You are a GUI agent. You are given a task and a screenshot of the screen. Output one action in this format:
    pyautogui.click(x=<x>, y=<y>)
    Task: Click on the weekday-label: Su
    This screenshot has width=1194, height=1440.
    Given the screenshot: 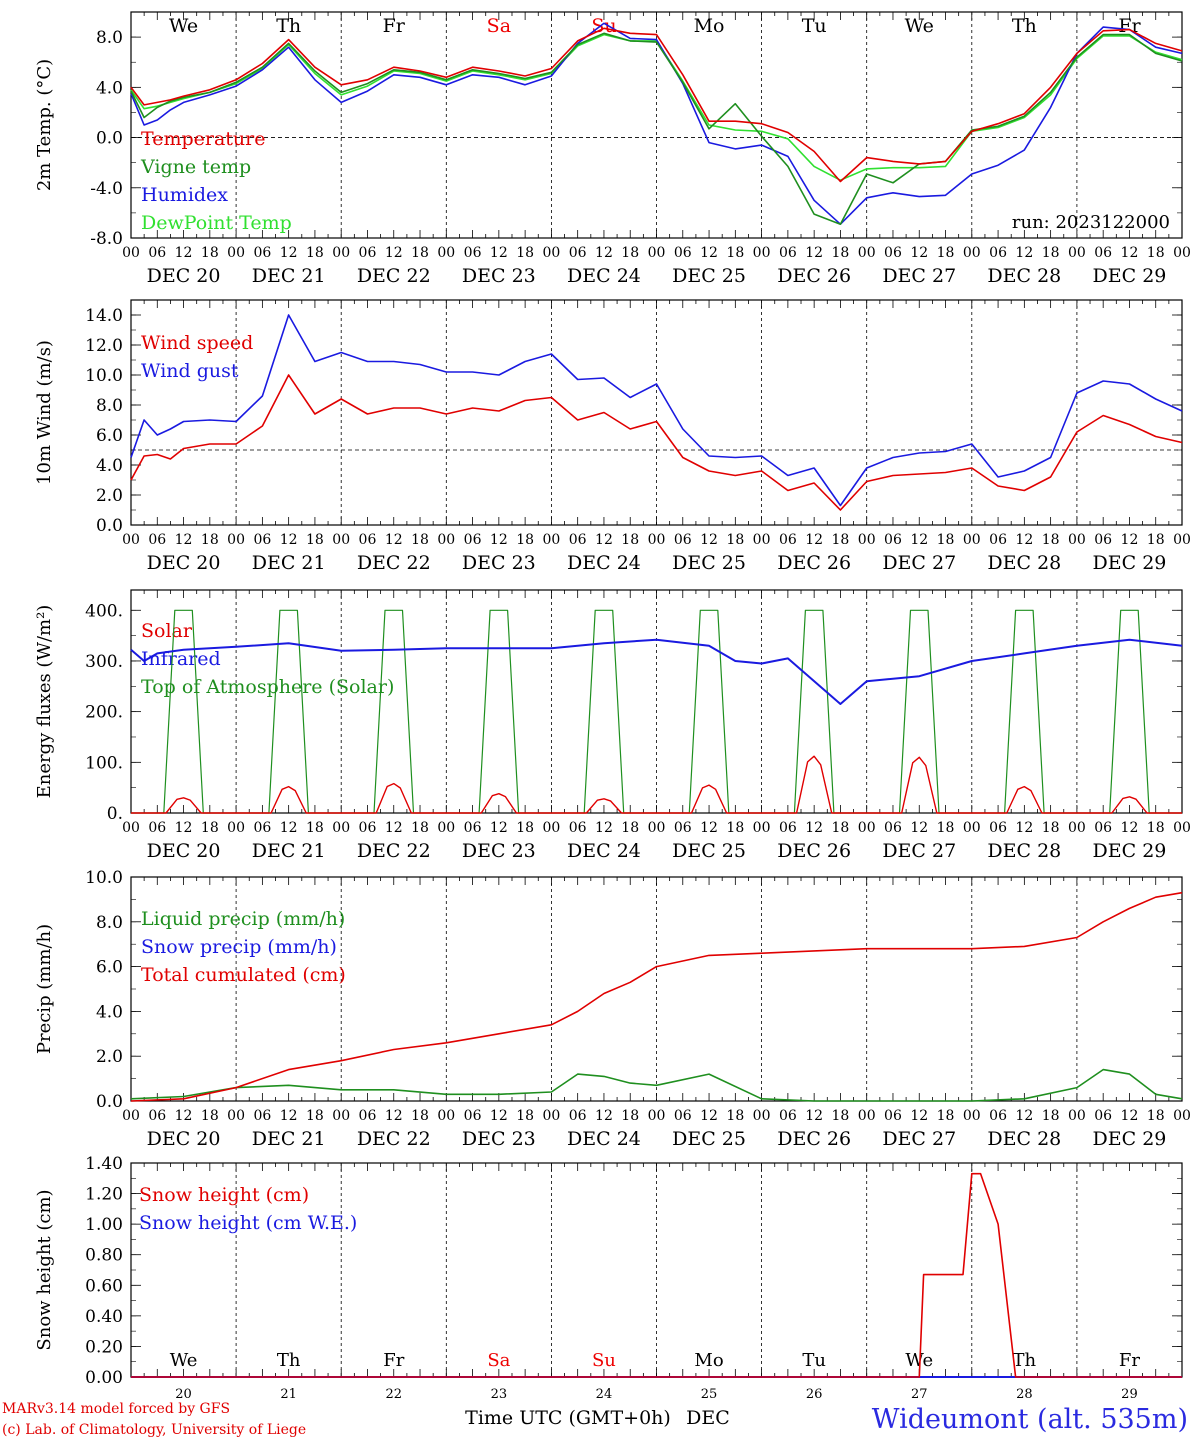 What is the action you would take?
    pyautogui.click(x=604, y=1360)
    